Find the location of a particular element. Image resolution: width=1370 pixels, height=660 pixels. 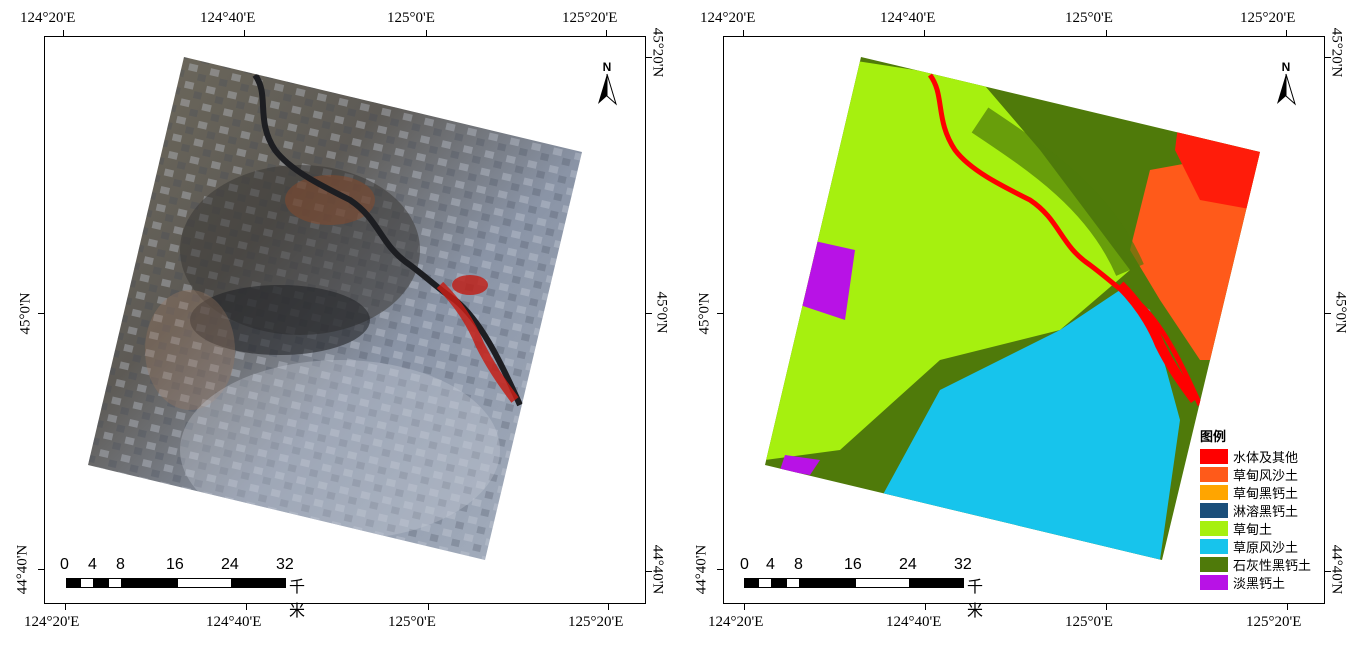

legend-item: 水体及其他 is located at coordinates (1260, 456).